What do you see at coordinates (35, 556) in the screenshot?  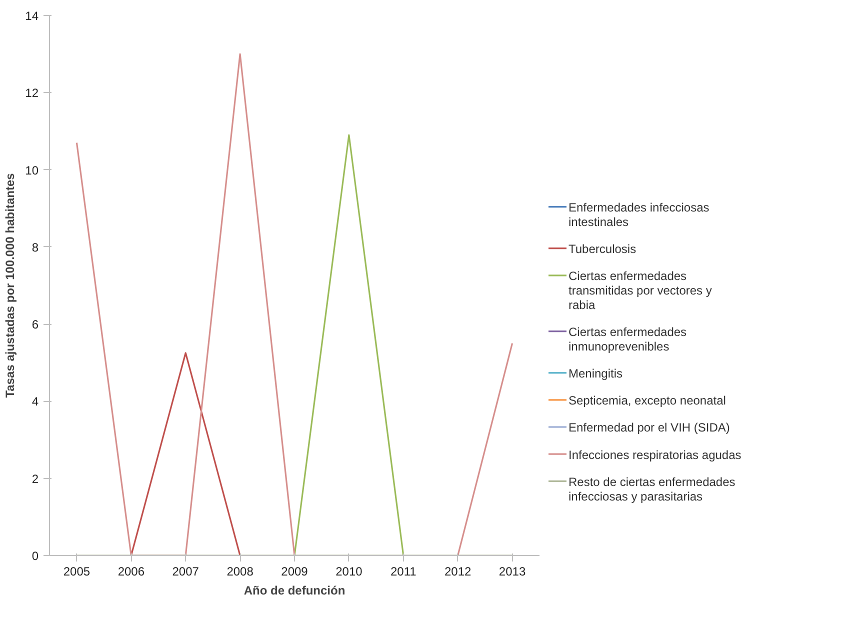 I see `y-tick-label: 0` at bounding box center [35, 556].